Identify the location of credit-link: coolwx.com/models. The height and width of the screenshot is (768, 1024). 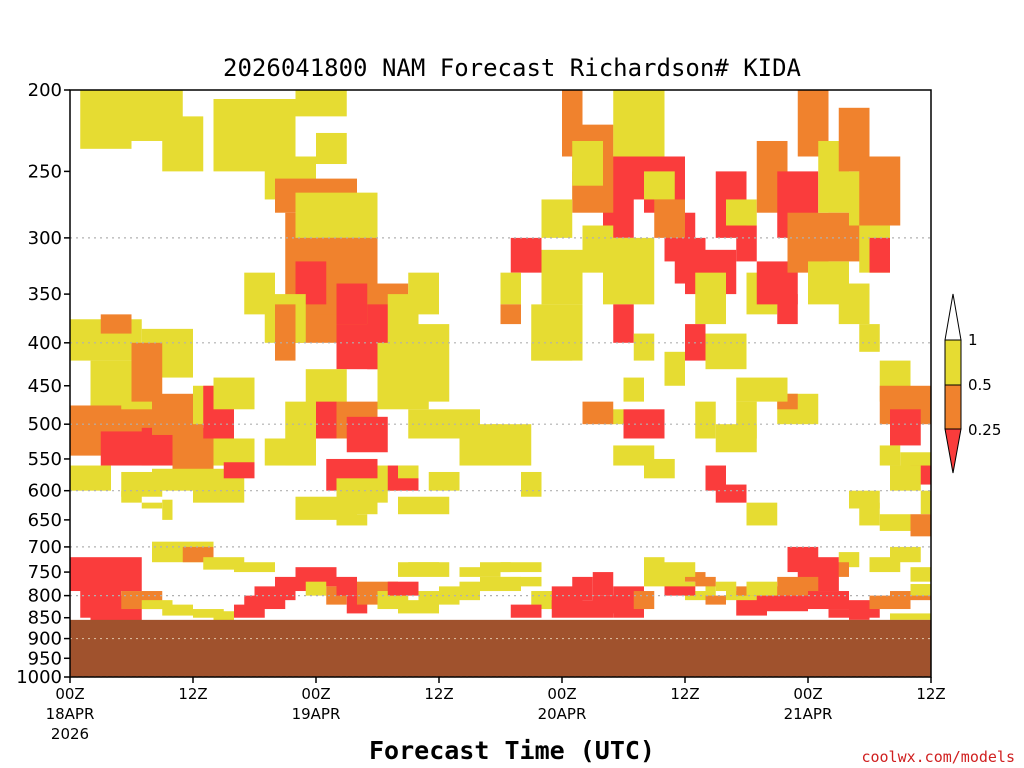
(938, 757).